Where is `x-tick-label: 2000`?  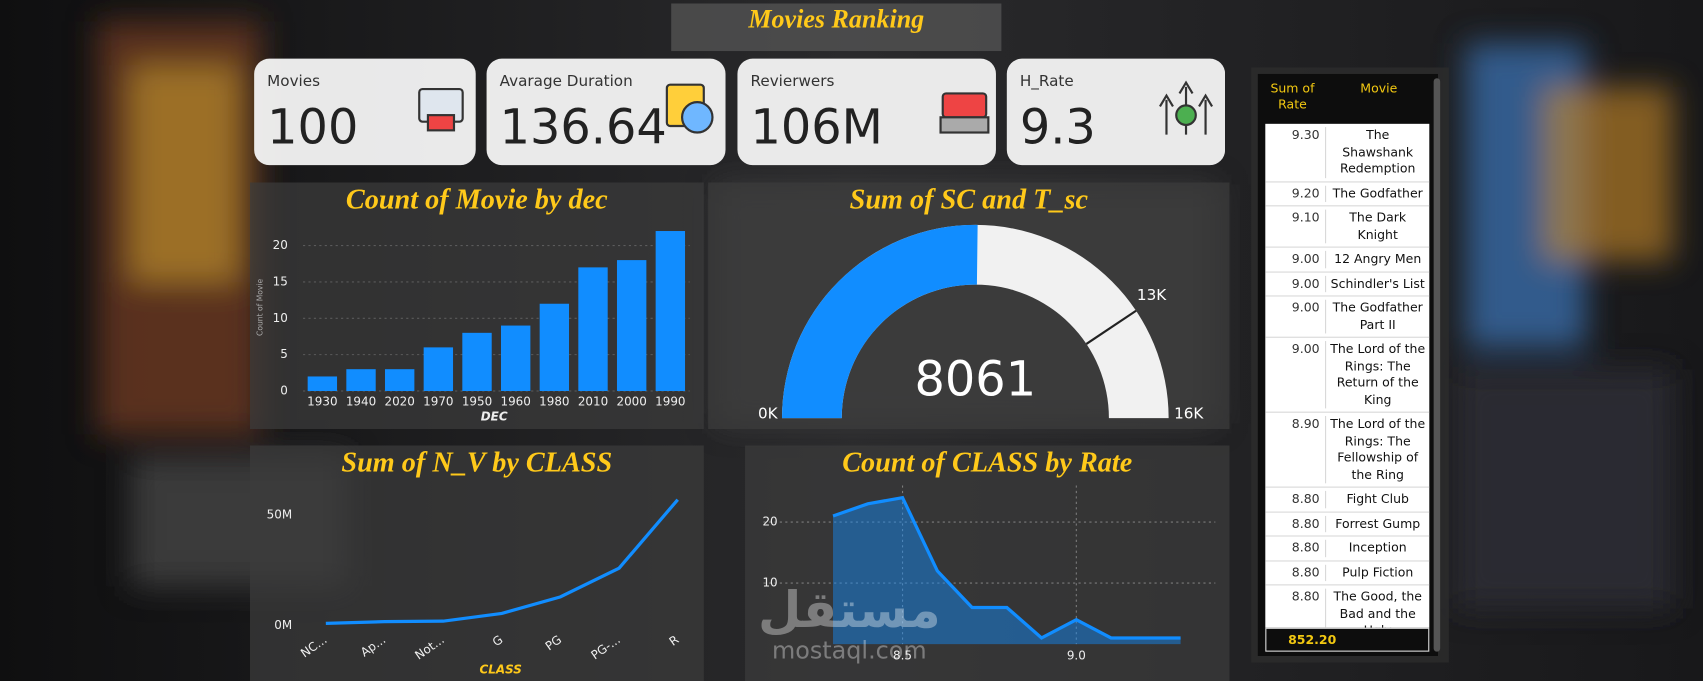 x-tick-label: 2000 is located at coordinates (631, 401).